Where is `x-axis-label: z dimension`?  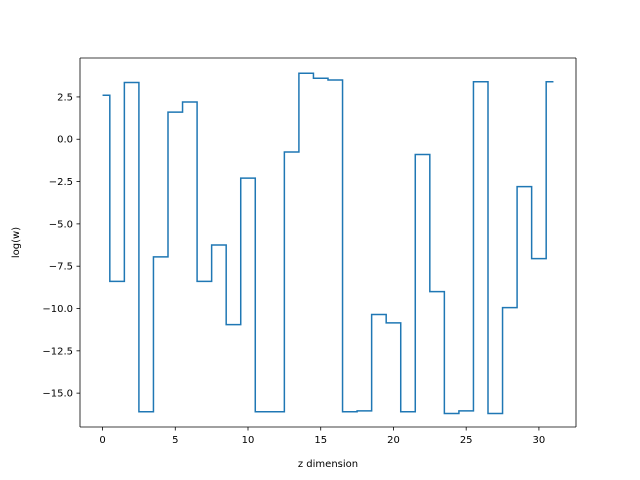 x-axis-label: z dimension is located at coordinates (328, 464).